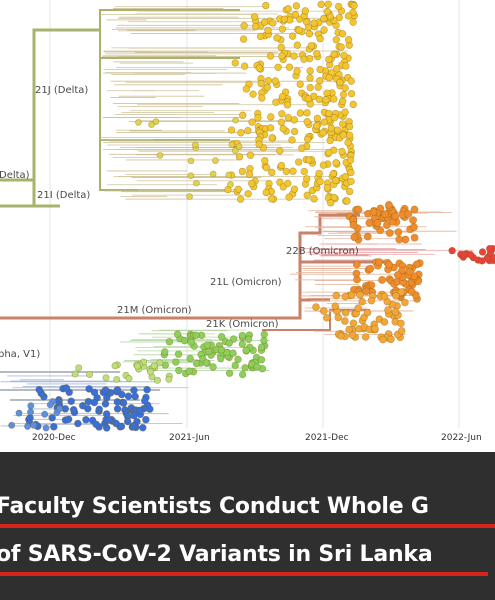  Describe the element at coordinates (214, 506) in the screenshot. I see `headline-line-1: Faculty Scientists Conduct Whole G` at that location.